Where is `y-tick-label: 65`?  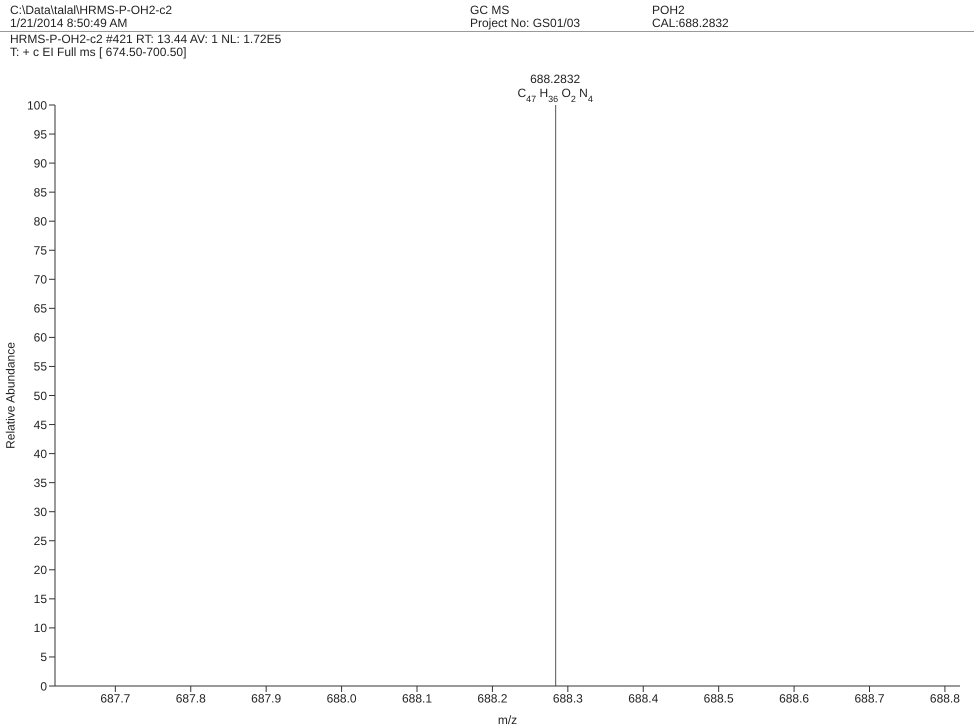
y-tick-label: 65 is located at coordinates (41, 309).